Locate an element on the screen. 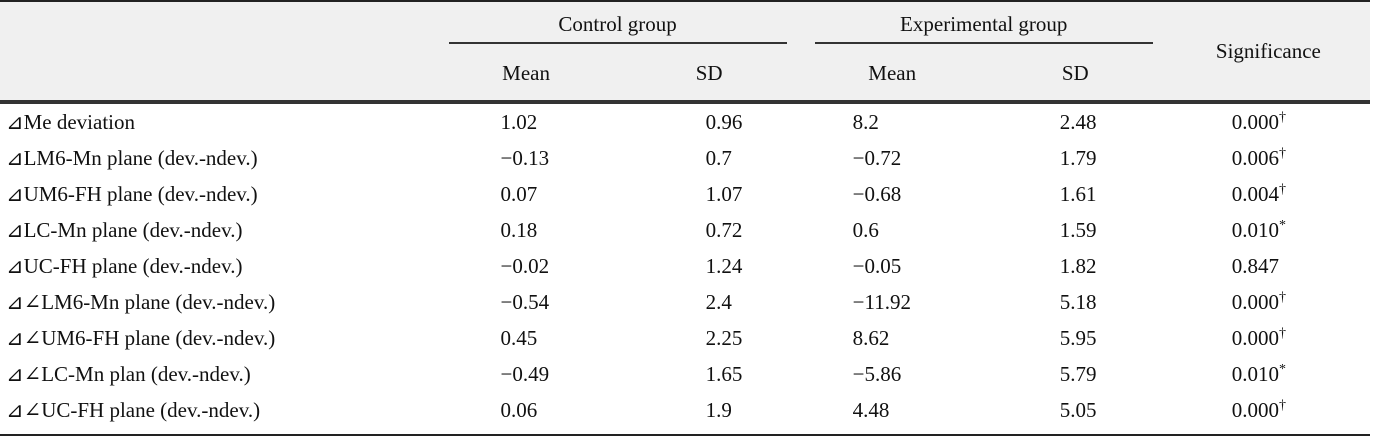 This screenshot has width=1375, height=438. row-label: ⊿∠LM6-Mn plane (dev.-ndev.) is located at coordinates (141, 301).